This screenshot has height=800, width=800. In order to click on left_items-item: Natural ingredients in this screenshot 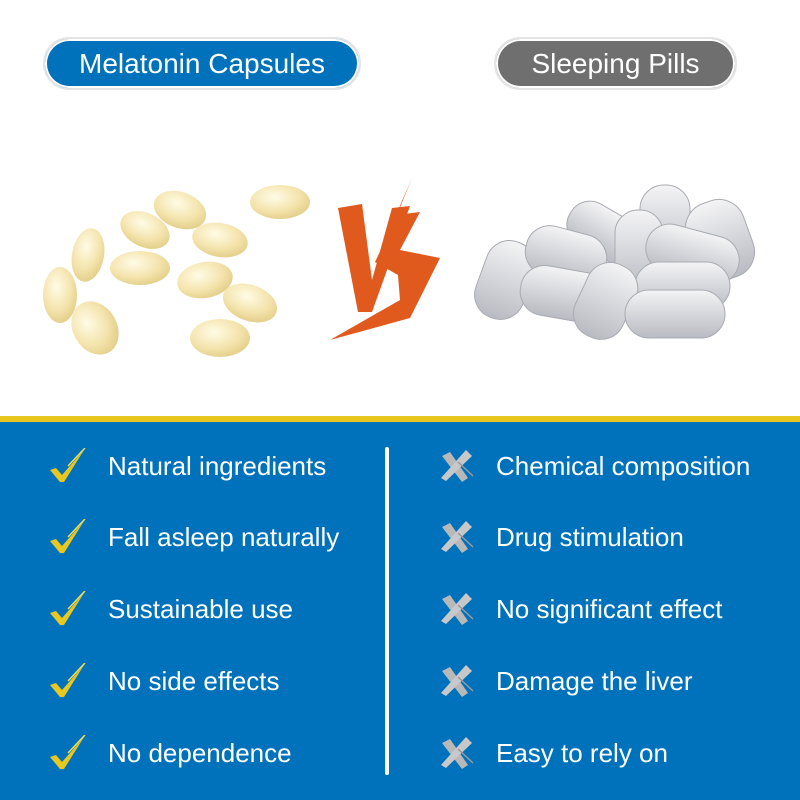, I will do `click(187, 466)`.